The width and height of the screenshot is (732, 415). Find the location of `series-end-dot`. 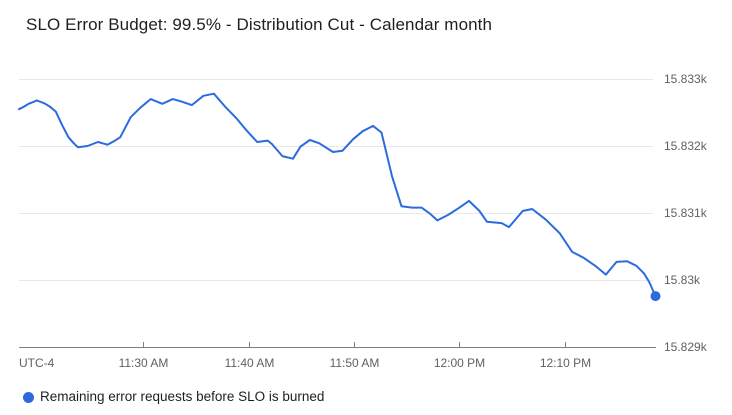

series-end-dot is located at coordinates (655, 296).